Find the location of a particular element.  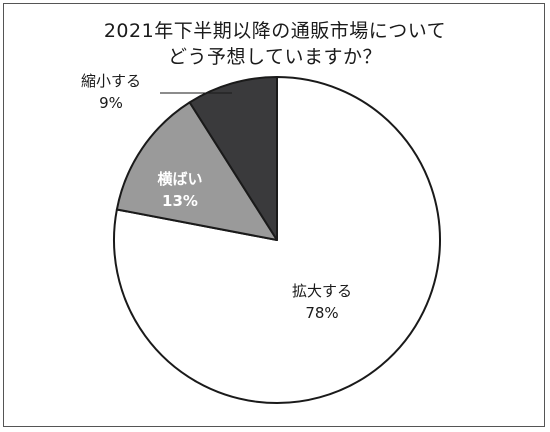

slice-label-1: 拡大する is located at coordinates (322, 291).